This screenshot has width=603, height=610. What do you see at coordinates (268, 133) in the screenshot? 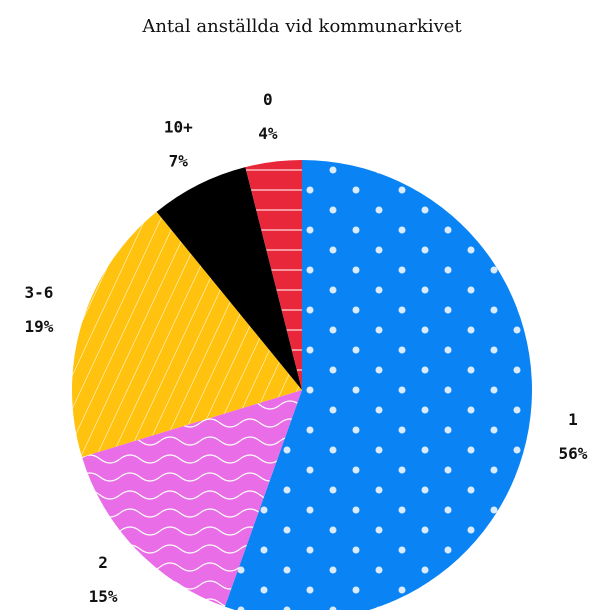
I see `slice-value-label: 4%` at bounding box center [268, 133].